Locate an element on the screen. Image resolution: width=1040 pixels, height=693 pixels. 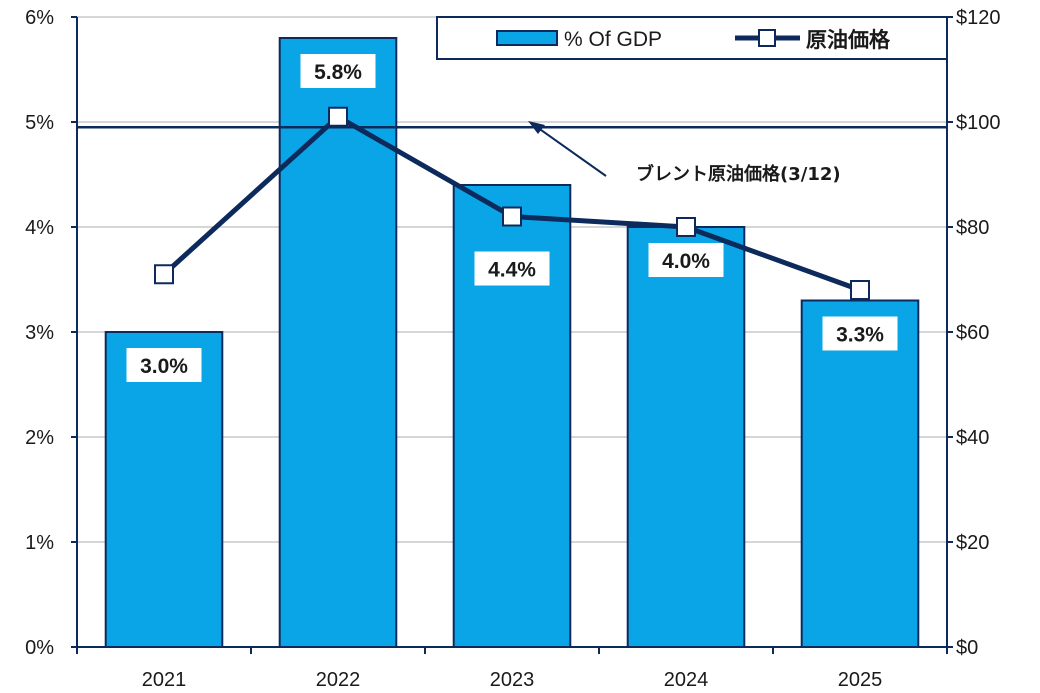
y-right-tick-label: $60 is located at coordinates (972, 333).